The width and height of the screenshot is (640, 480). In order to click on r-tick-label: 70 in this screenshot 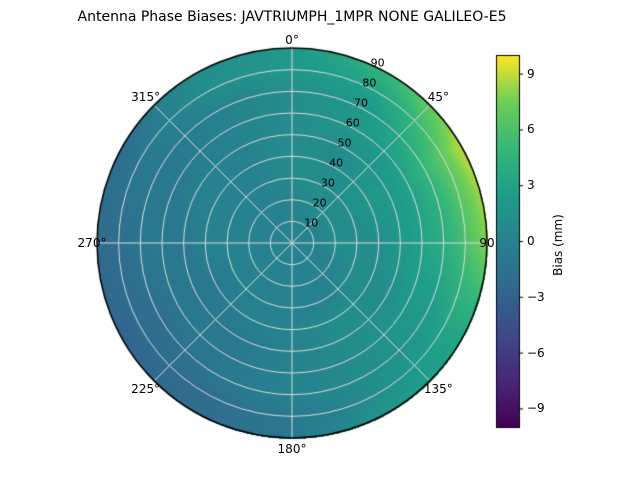, I will do `click(361, 103)`.